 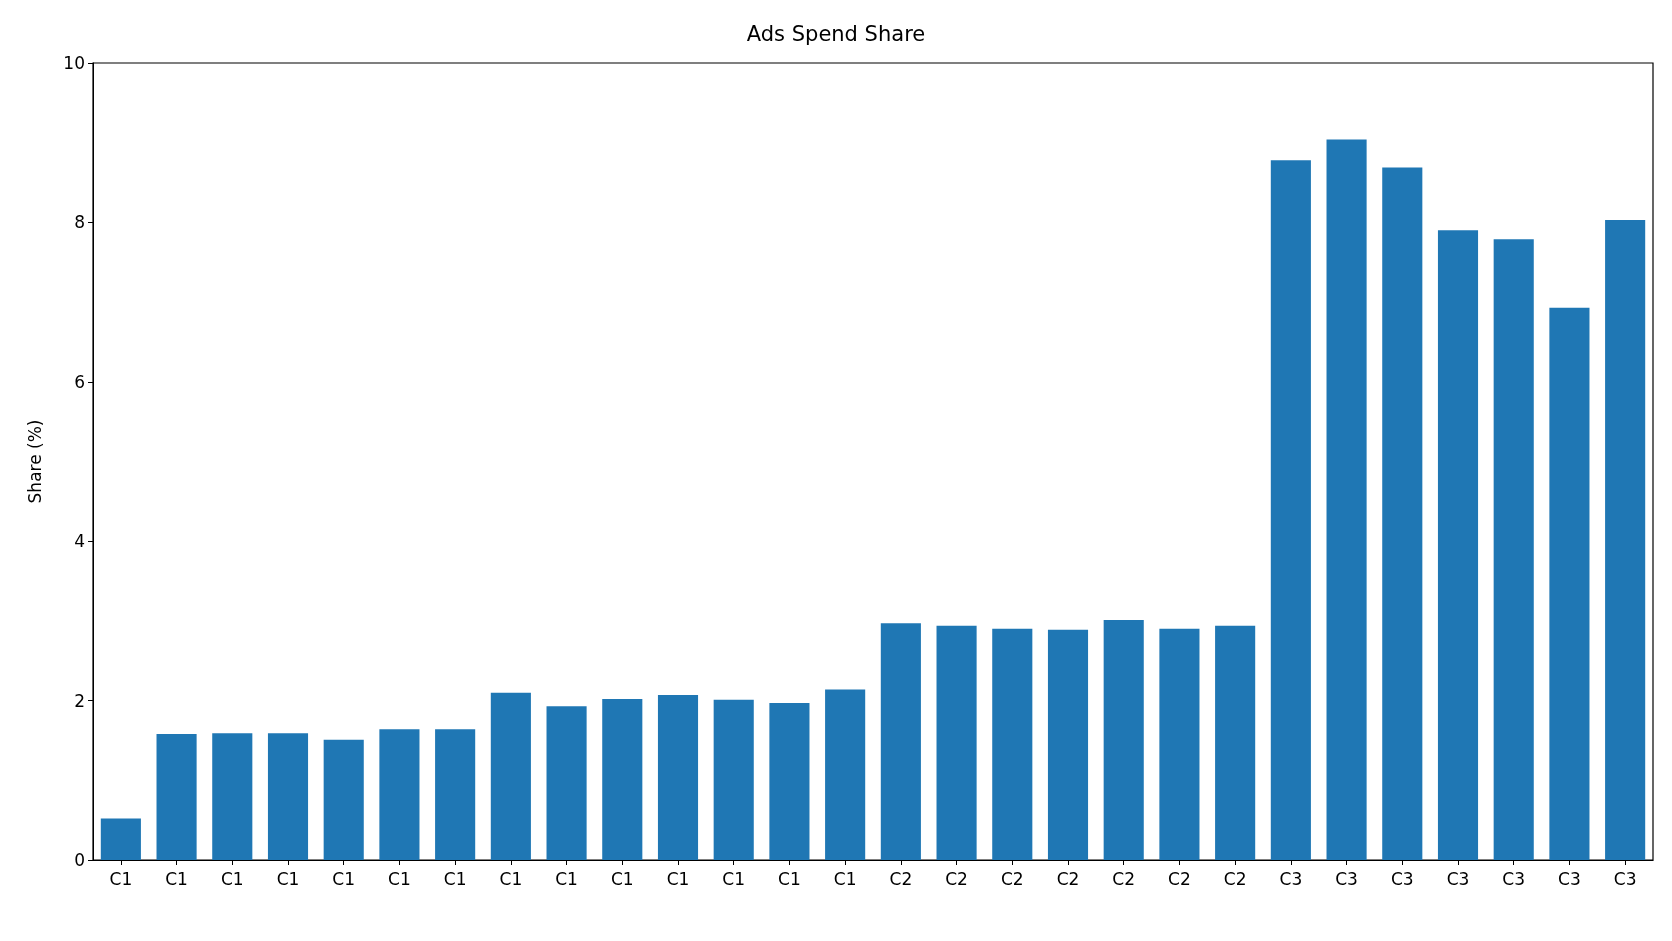 What do you see at coordinates (34, 461) in the screenshot?
I see `y-axis-title: Share (%)` at bounding box center [34, 461].